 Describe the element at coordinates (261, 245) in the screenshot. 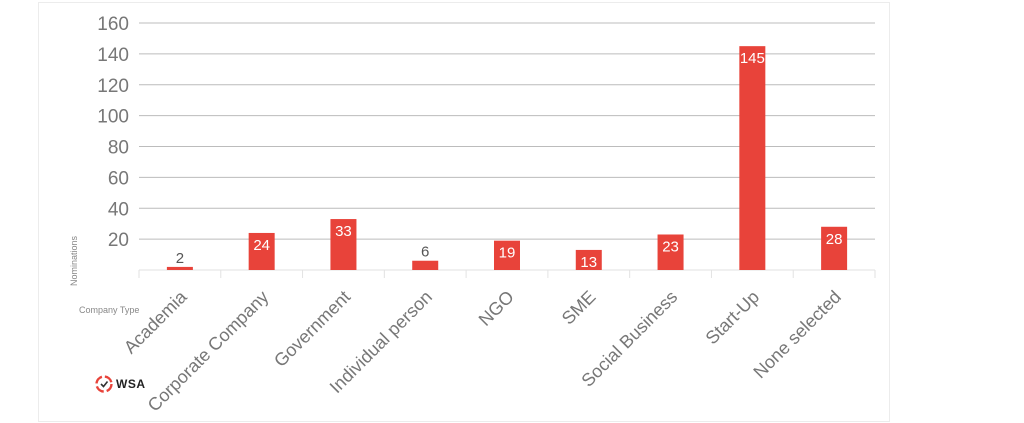

I see `data-label: 24` at that location.